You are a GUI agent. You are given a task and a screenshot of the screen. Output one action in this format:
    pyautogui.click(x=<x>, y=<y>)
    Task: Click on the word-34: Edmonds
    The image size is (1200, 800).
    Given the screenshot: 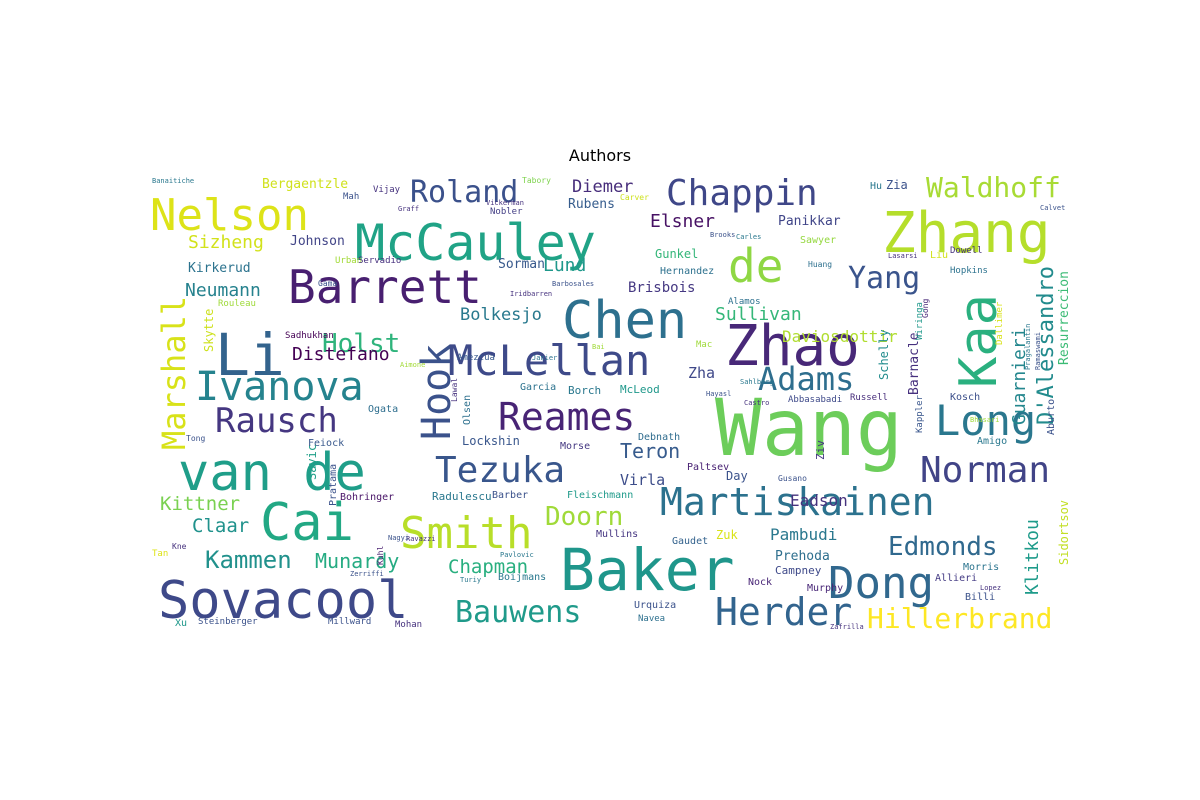 What is the action you would take?
    pyautogui.click(x=943, y=547)
    